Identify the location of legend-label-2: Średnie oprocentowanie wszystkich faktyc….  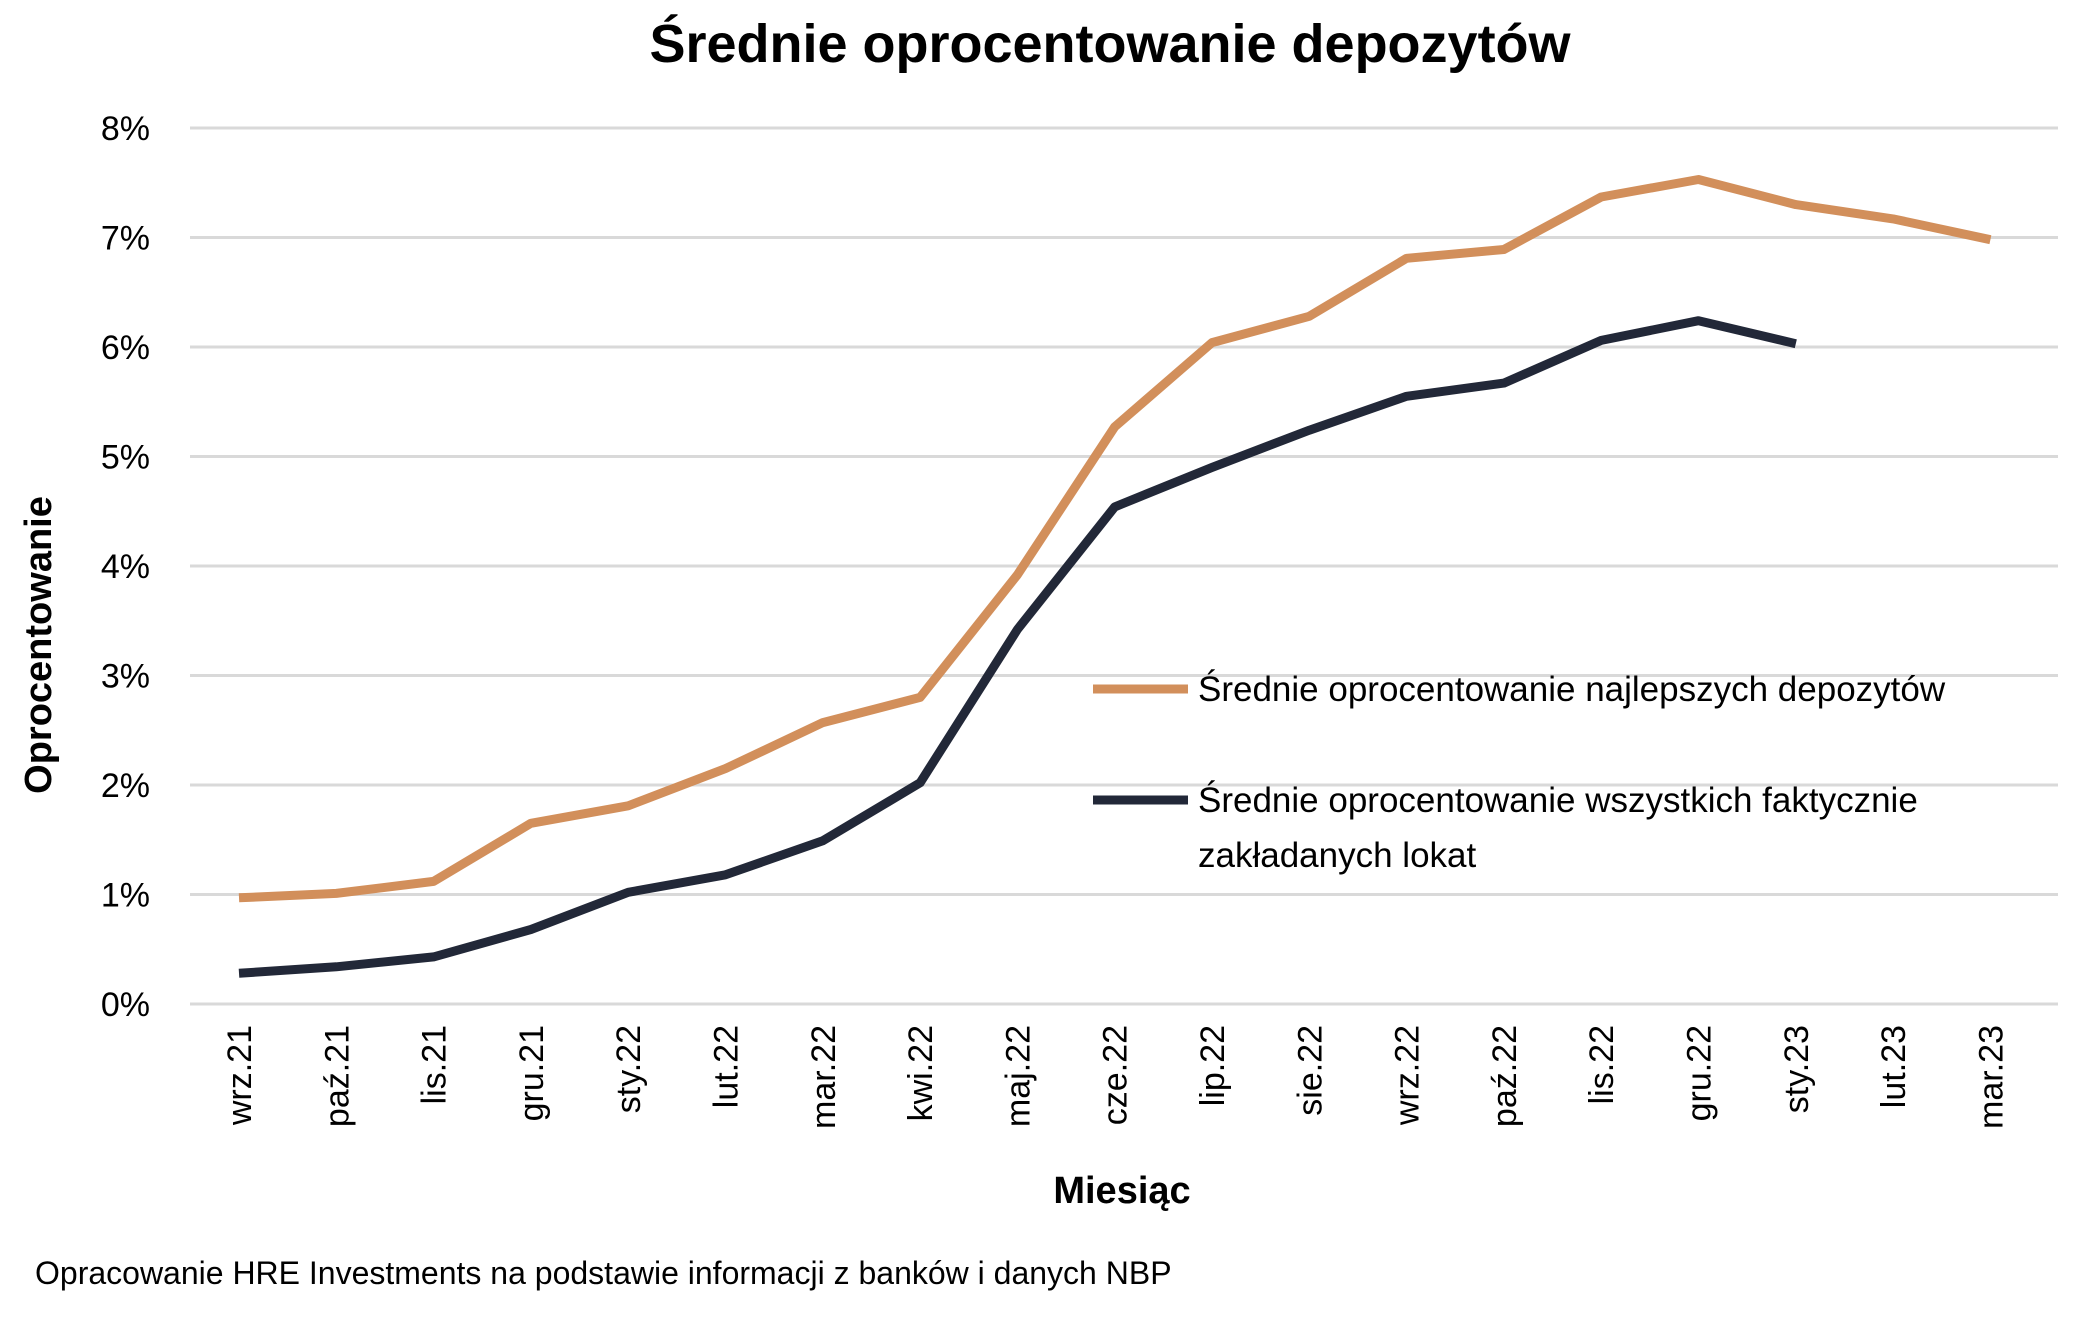
(1558, 800).